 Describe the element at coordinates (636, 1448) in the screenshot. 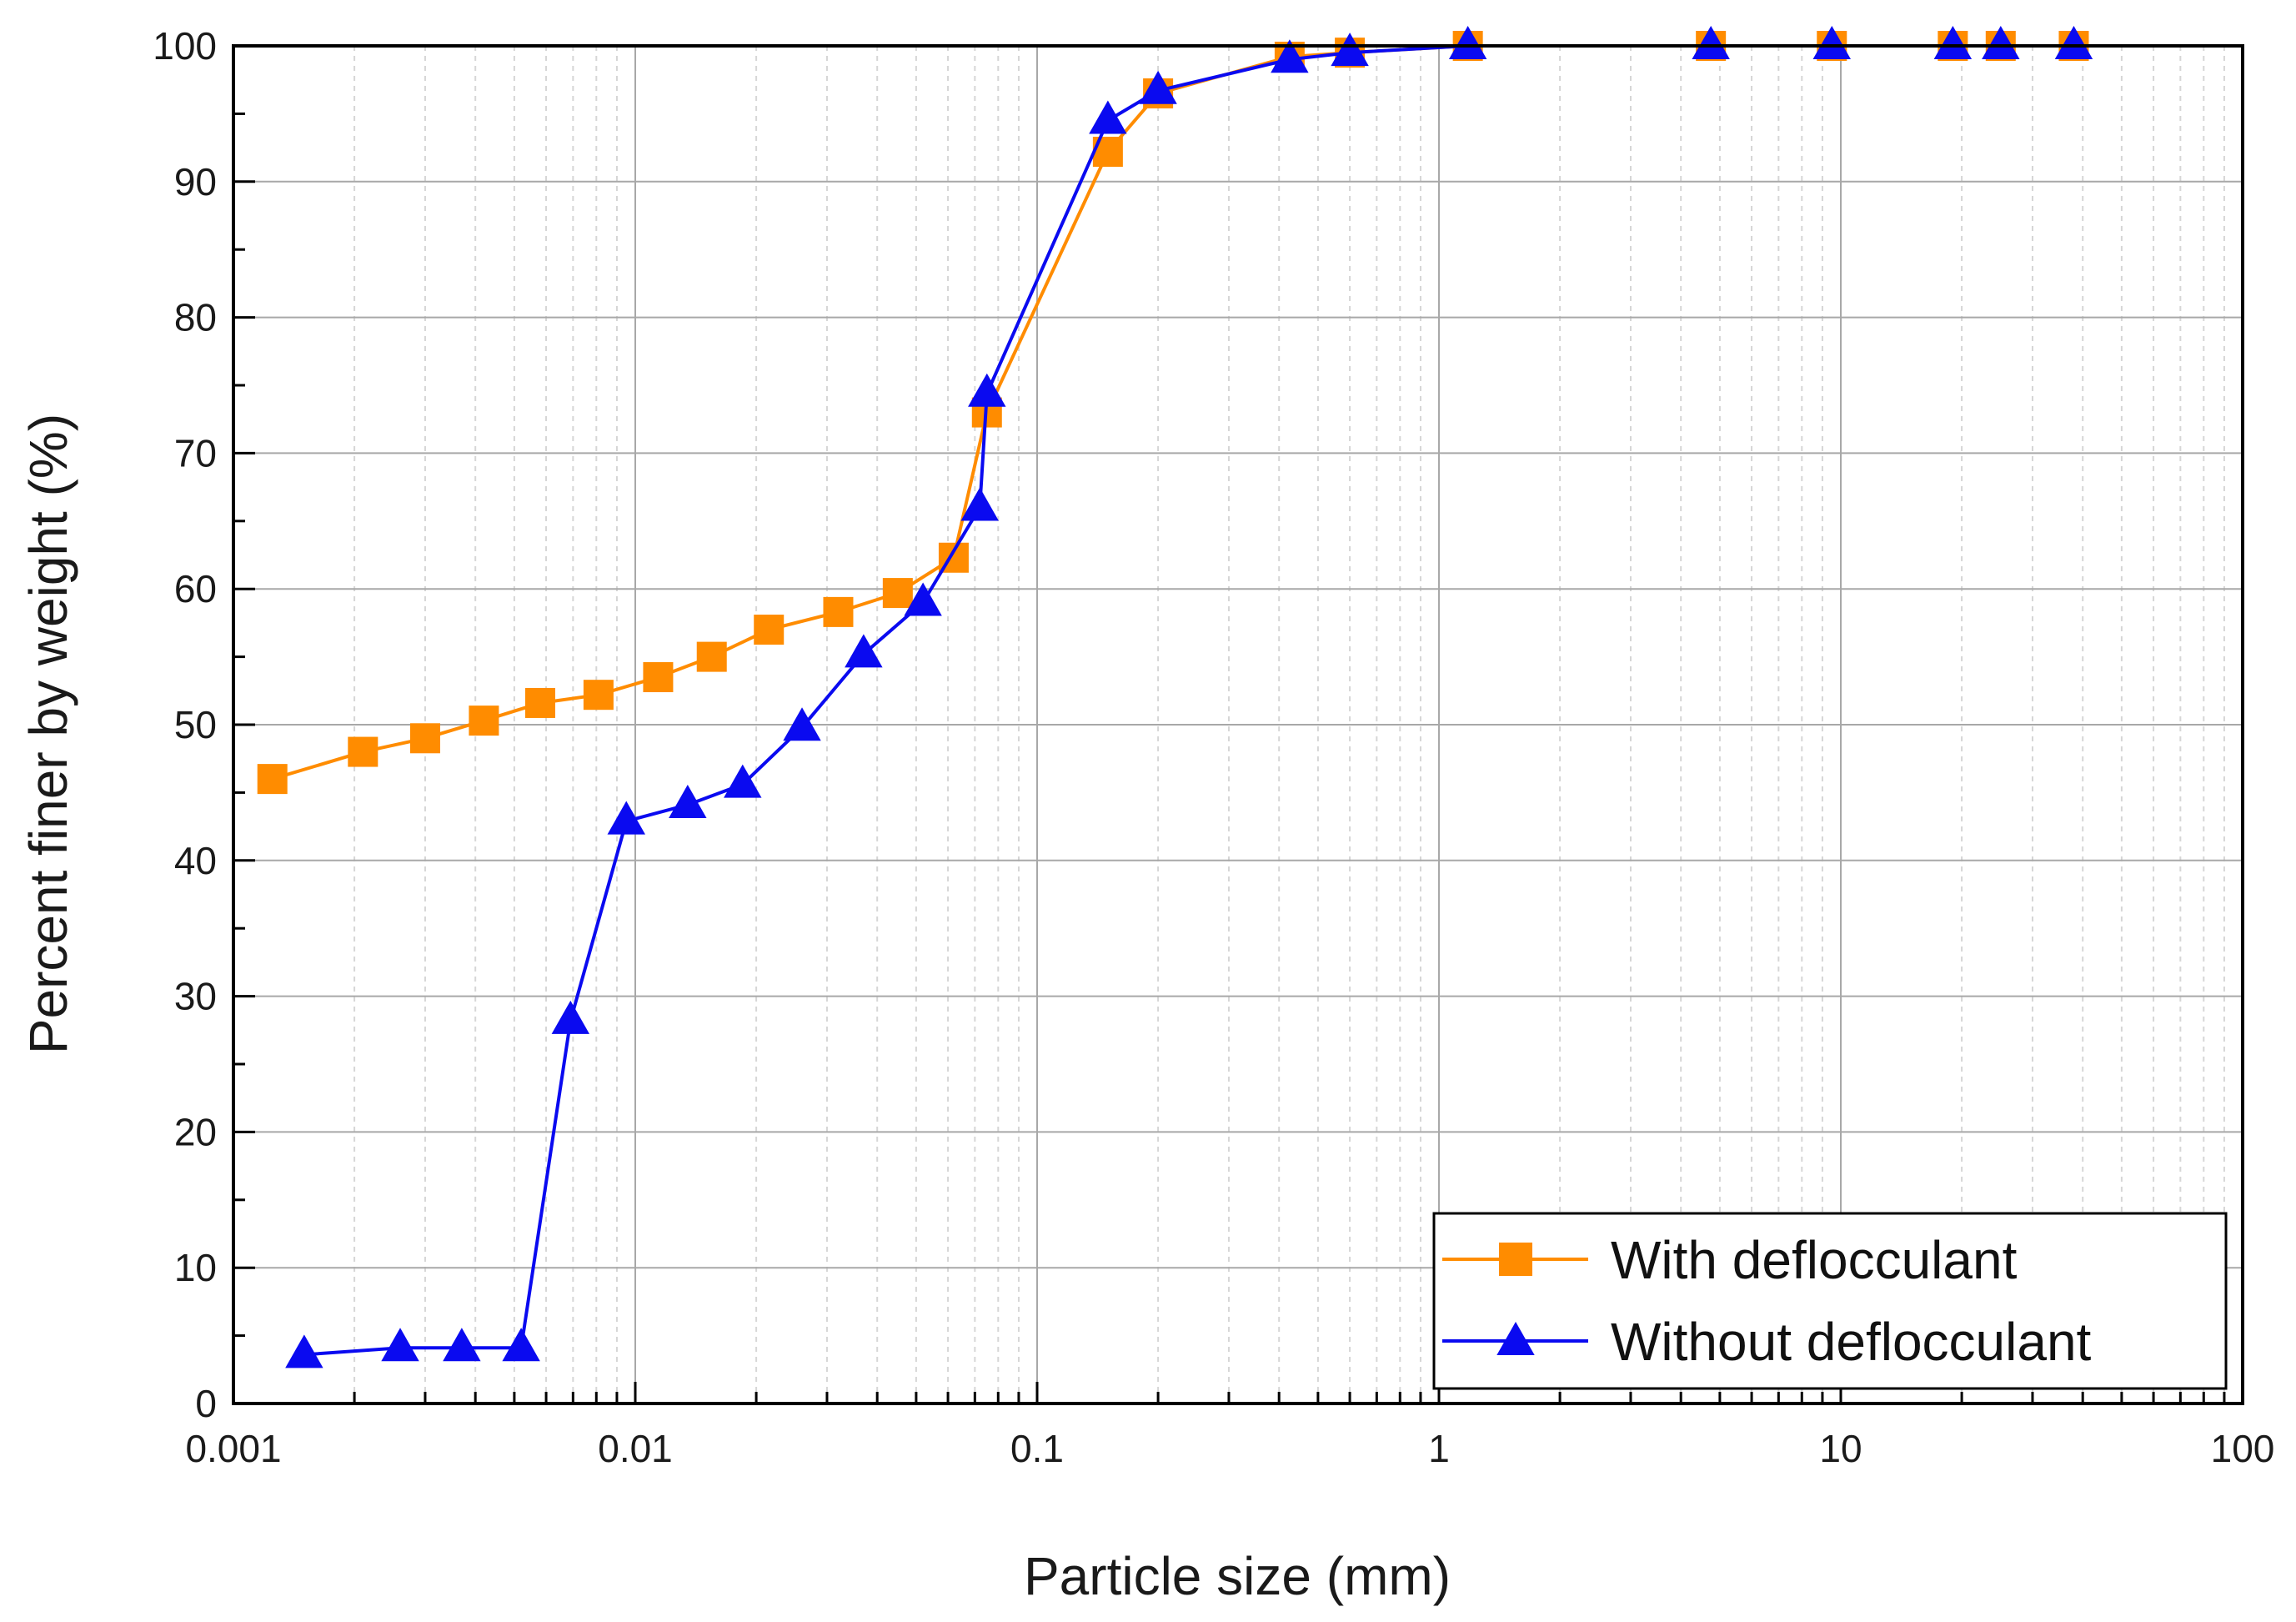

I see `x-tick-label: 0.01` at that location.